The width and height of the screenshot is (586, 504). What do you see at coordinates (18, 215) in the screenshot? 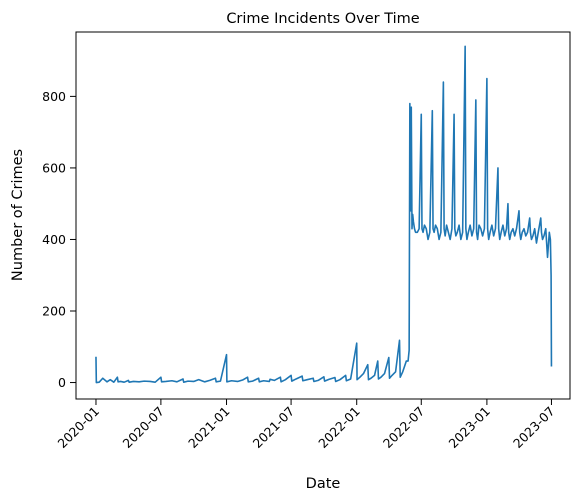
I see `y-axis-label: Number of Crimes` at bounding box center [18, 215].